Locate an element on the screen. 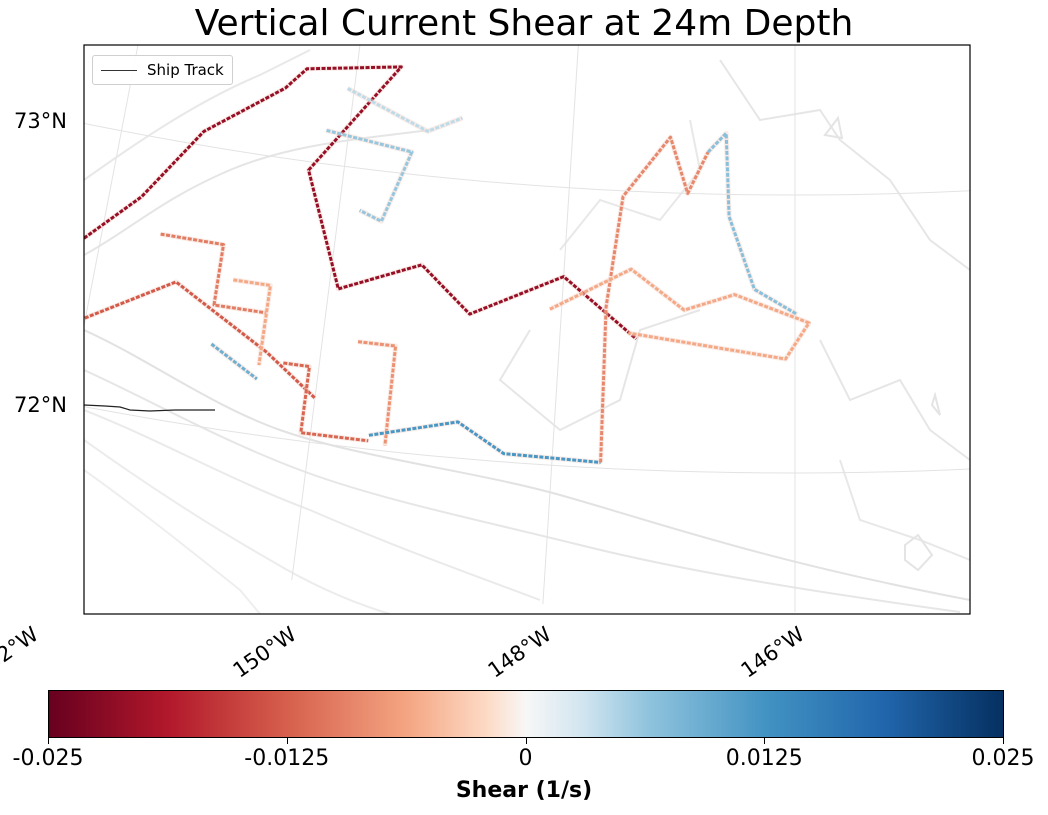  colorbar is located at coordinates (526, 714).